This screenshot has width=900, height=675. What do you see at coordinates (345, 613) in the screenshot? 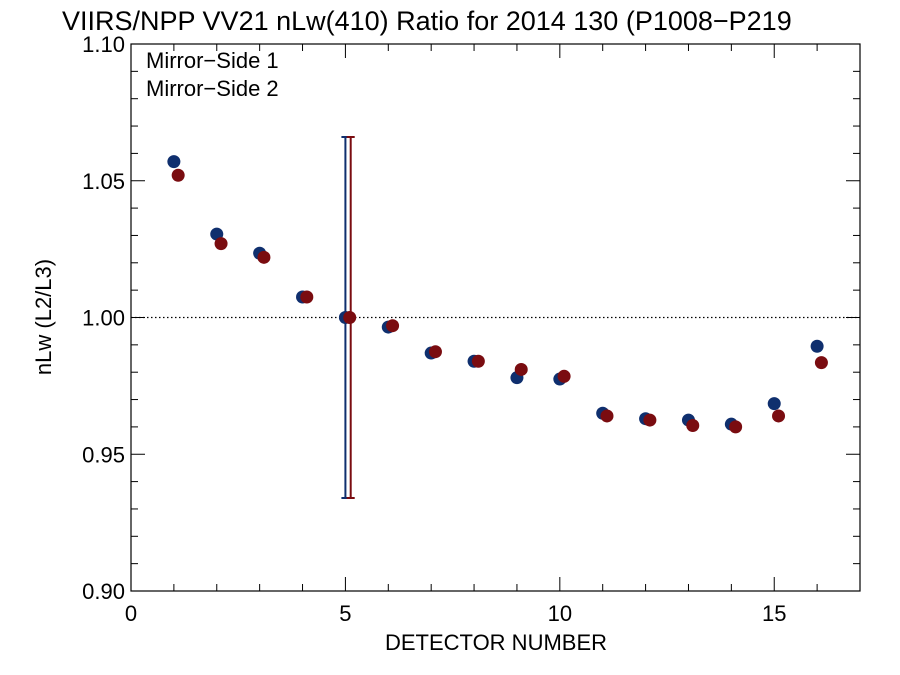
I see `x-tick-label: 5` at bounding box center [345, 613].